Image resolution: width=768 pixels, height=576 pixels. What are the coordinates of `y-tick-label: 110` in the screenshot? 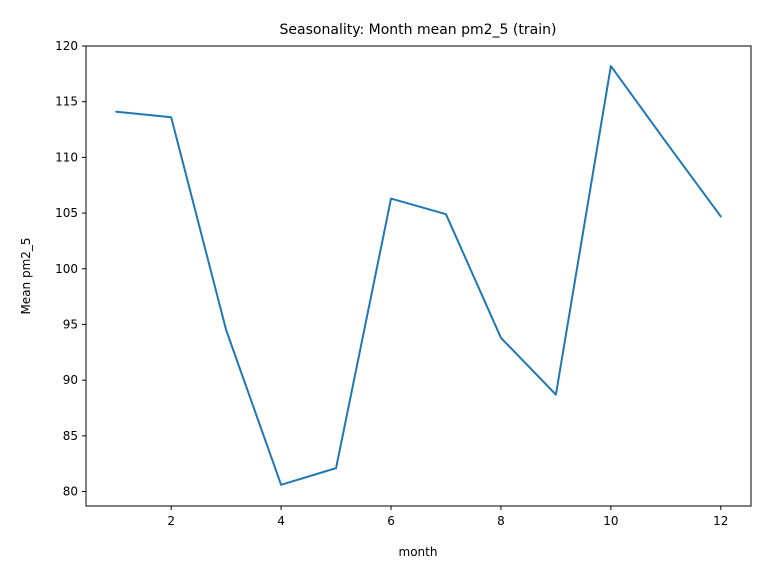 It's located at (66, 157).